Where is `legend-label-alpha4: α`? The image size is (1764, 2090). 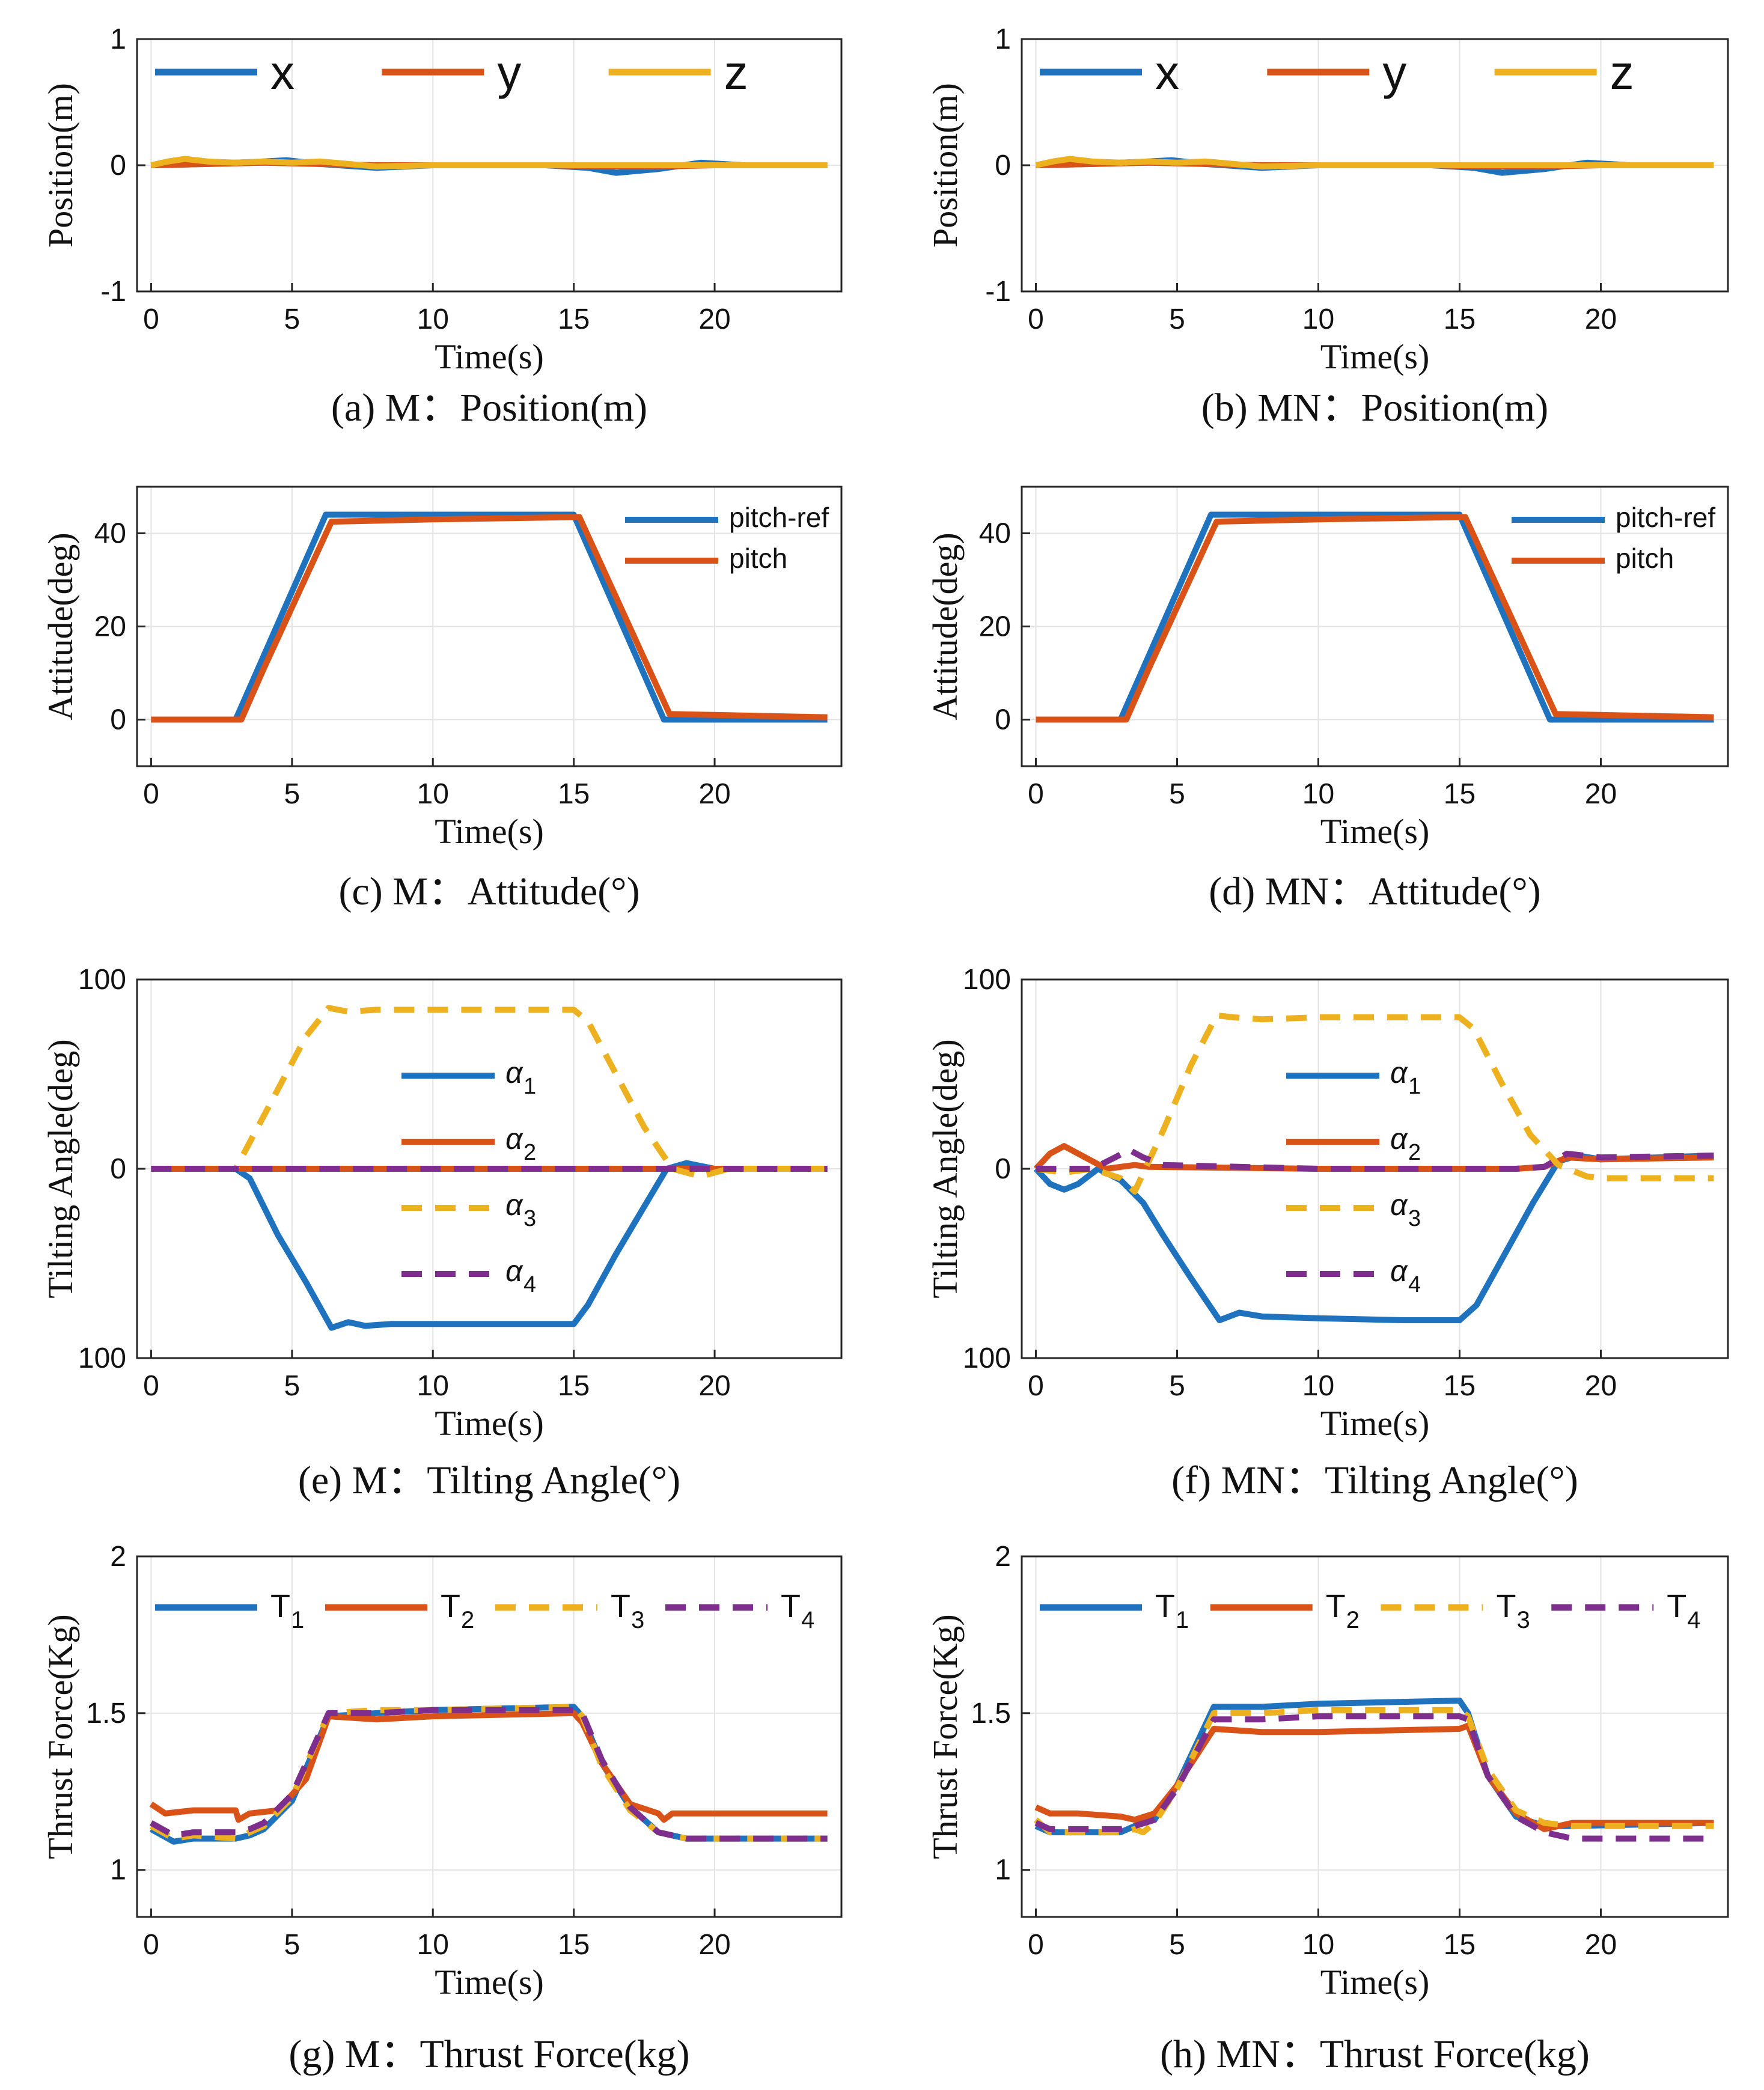 legend-label-alpha4: α is located at coordinates (514, 1271).